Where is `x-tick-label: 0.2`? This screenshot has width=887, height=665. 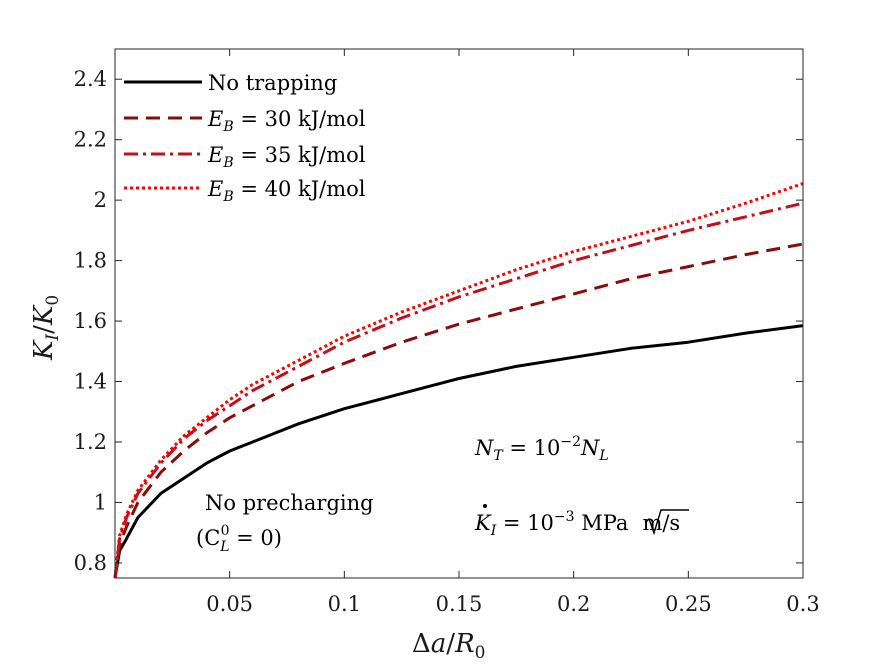 x-tick-label: 0.2 is located at coordinates (573, 604).